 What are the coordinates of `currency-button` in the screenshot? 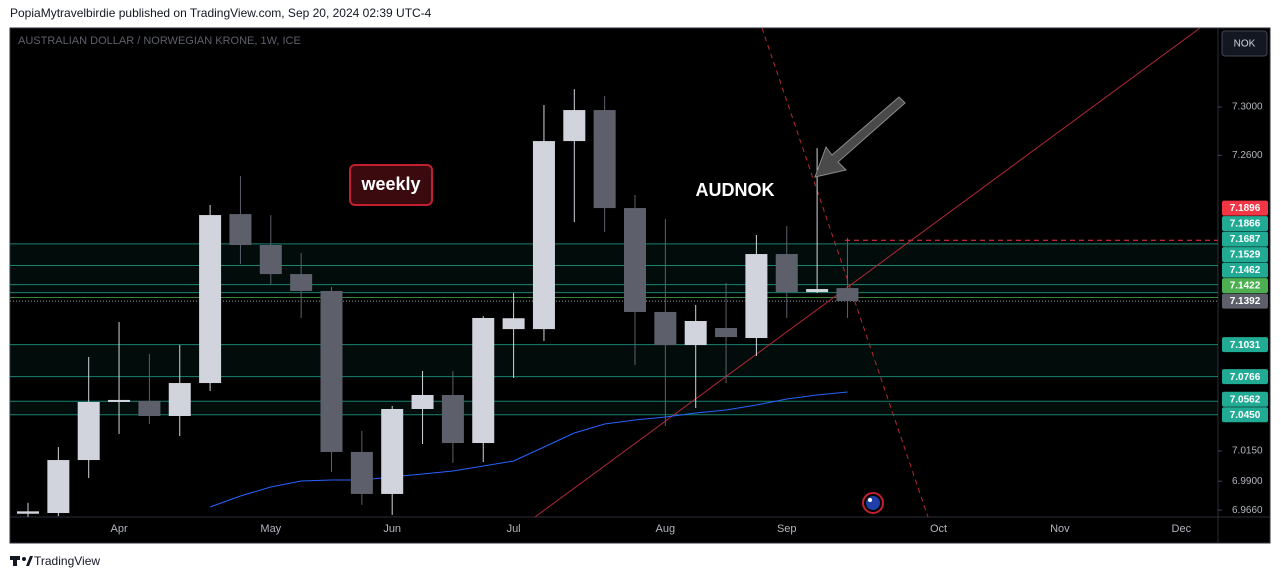 It's located at (1244, 43).